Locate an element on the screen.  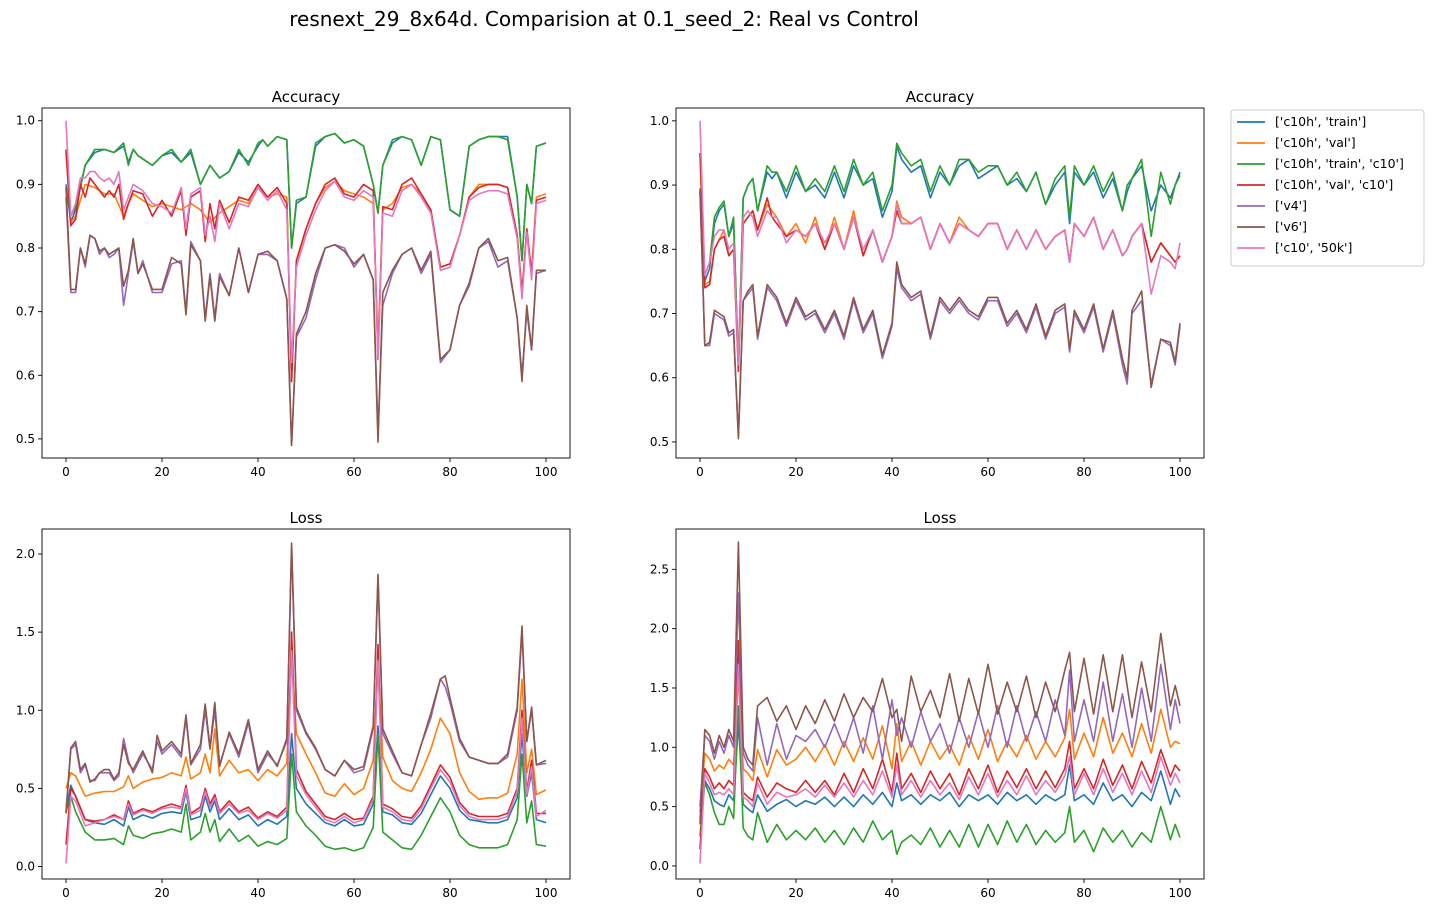
y-tick-label: 2.5 is located at coordinates (659, 569).